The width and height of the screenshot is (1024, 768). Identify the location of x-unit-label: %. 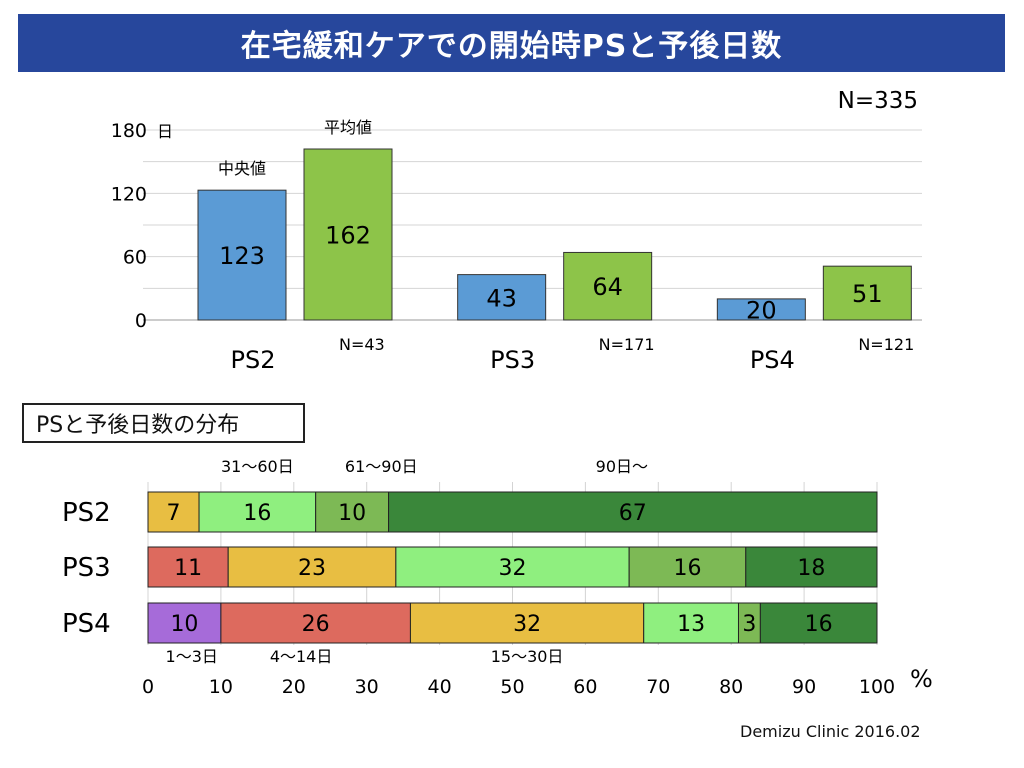
(921, 679).